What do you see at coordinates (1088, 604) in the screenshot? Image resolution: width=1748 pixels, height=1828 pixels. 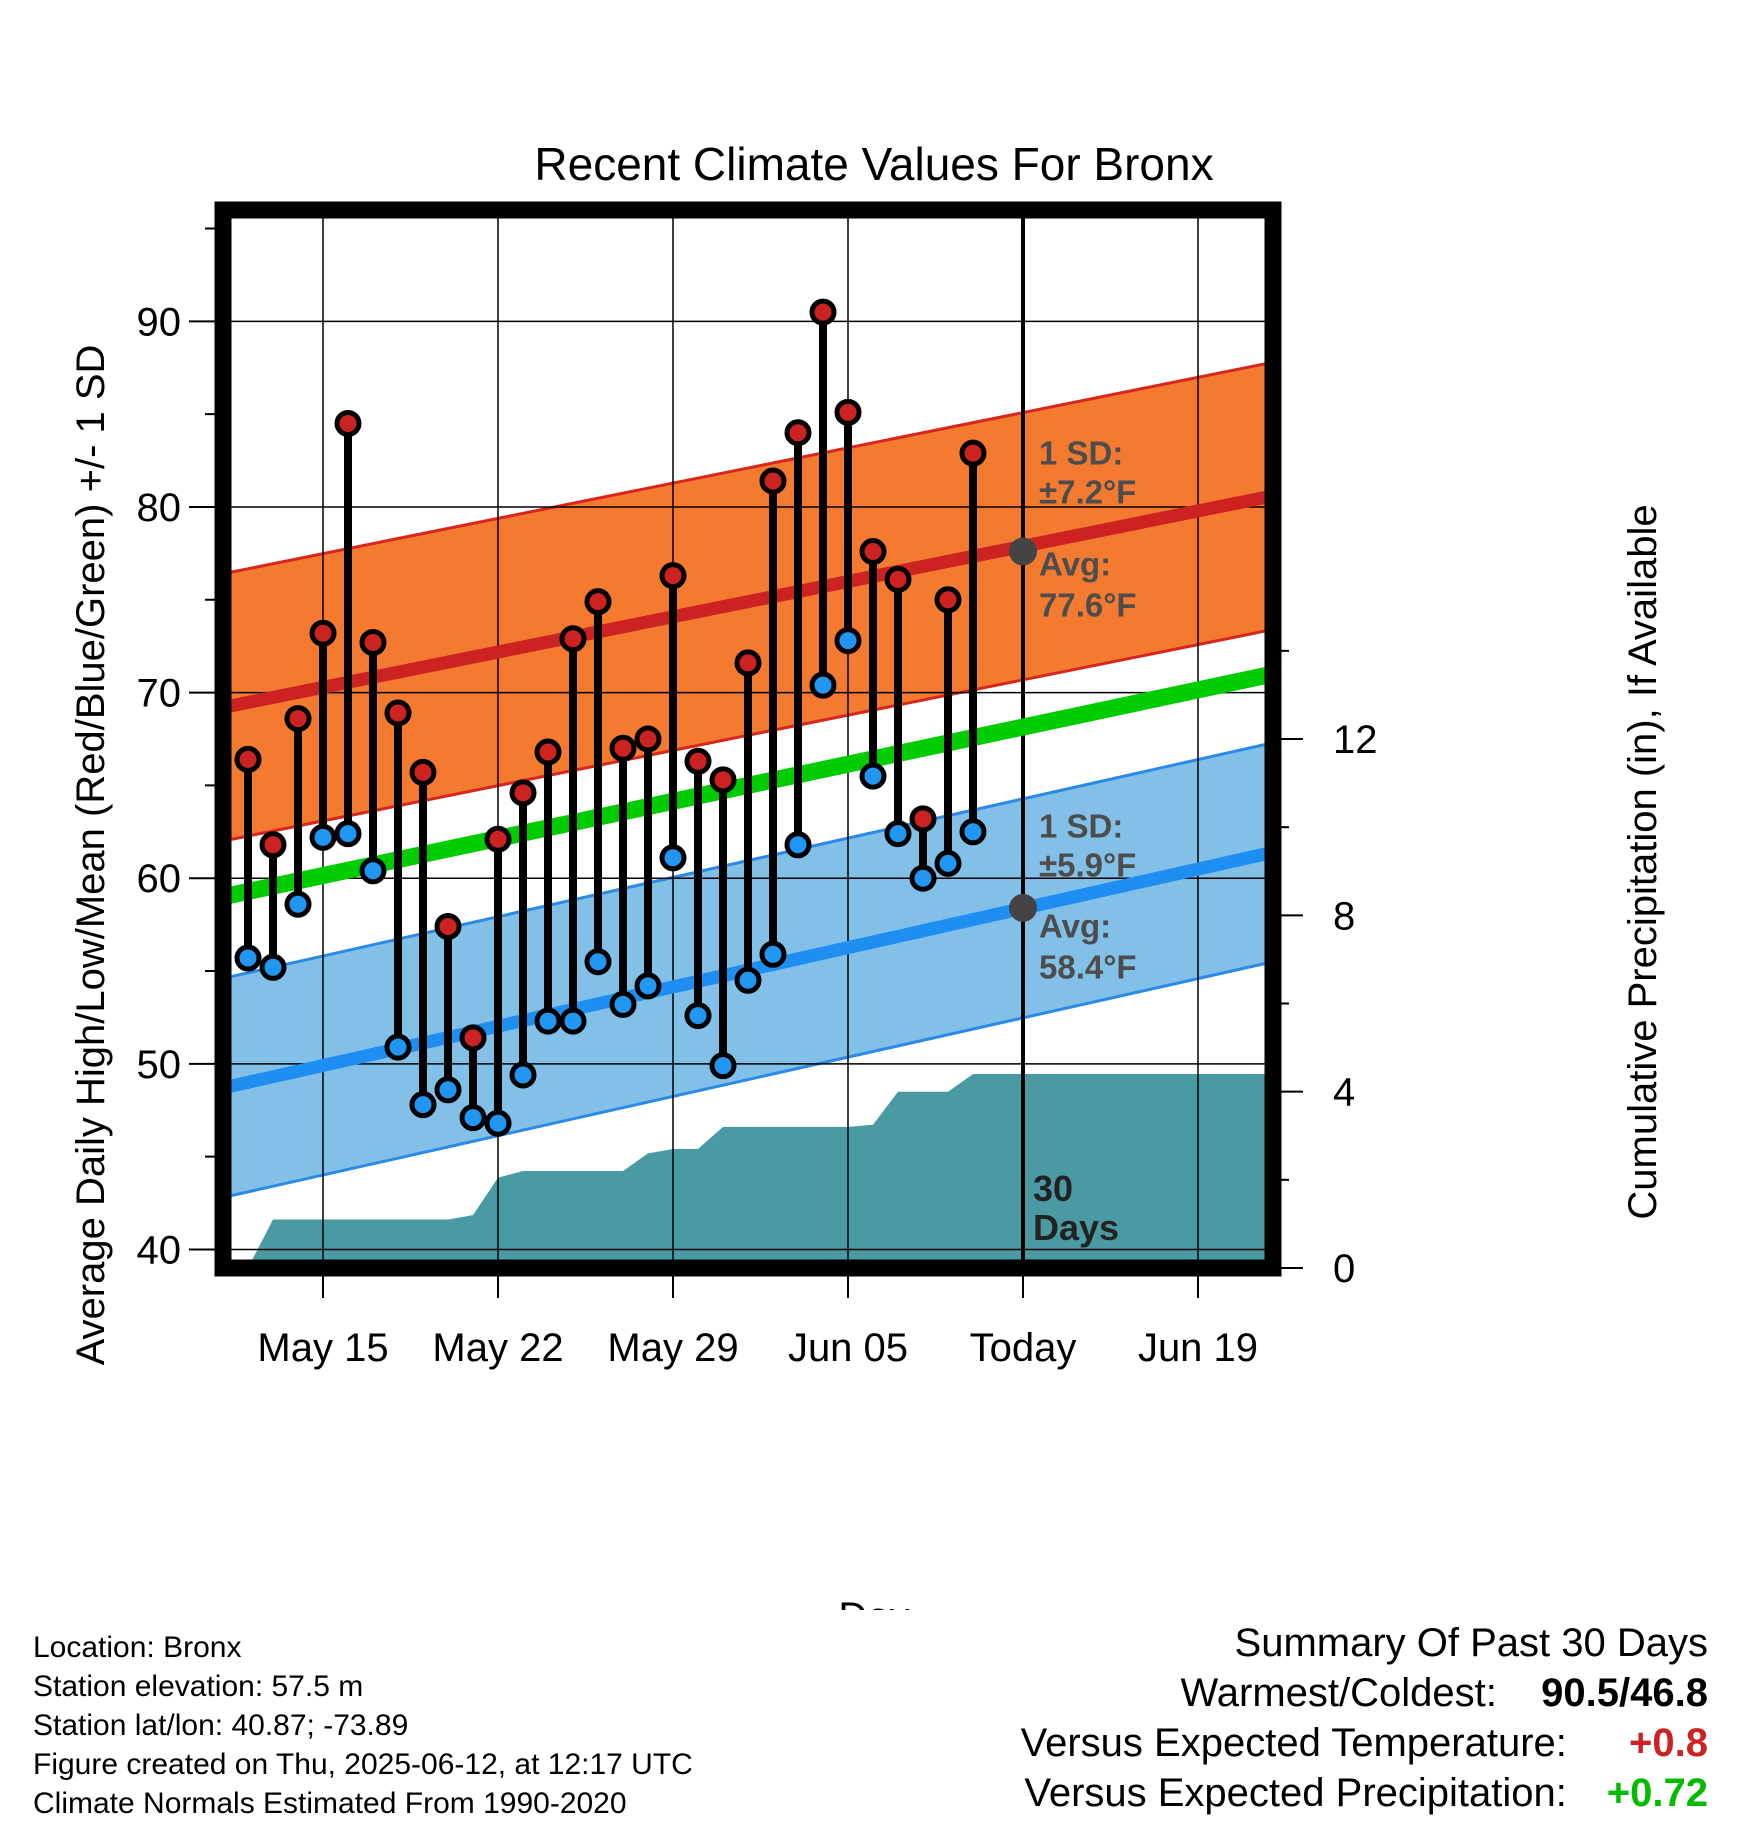 I see `high-avg-value: 77.6°F` at bounding box center [1088, 604].